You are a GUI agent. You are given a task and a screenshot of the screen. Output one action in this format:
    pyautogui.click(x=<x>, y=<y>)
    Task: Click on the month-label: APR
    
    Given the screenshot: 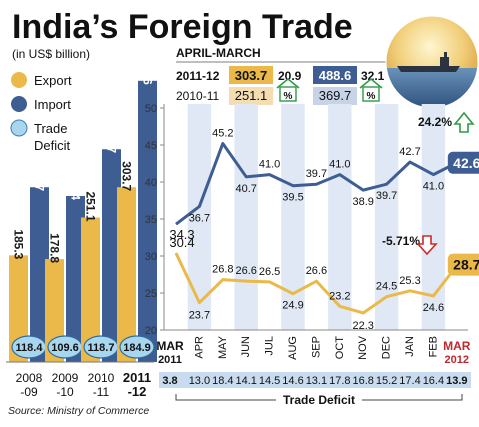 What is the action you would take?
    pyautogui.click(x=199, y=347)
    